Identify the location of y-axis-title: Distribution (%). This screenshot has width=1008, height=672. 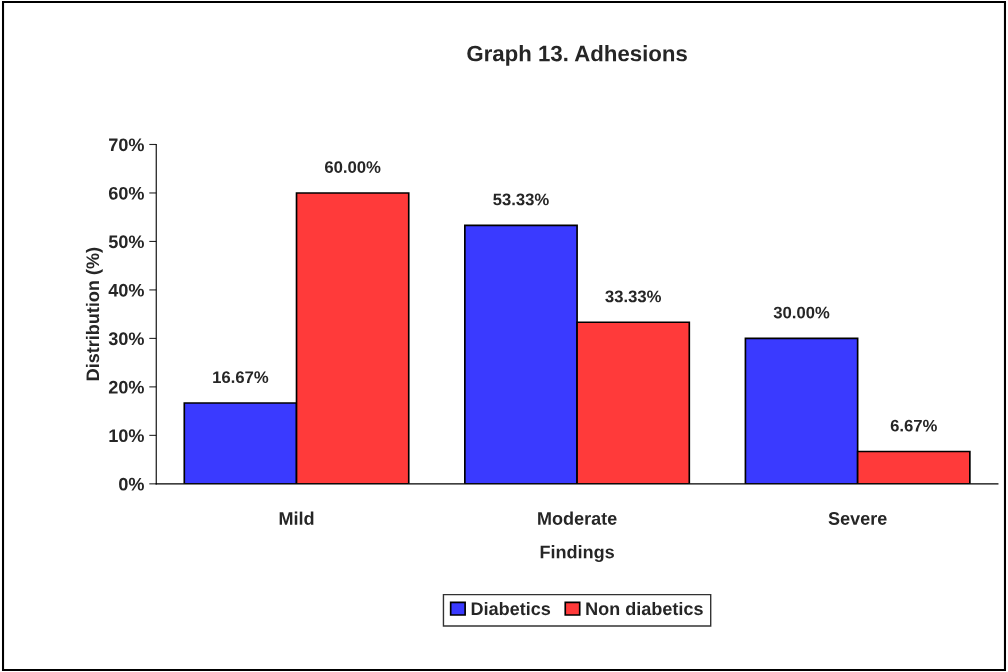
(94, 314).